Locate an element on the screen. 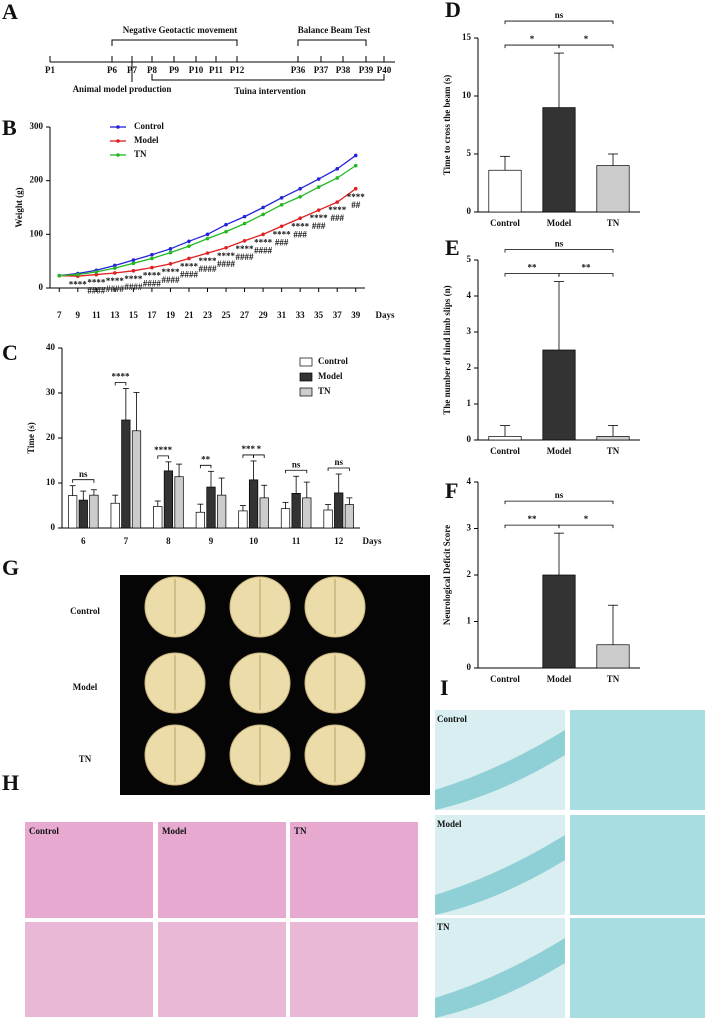 The image size is (705, 1020). bracket is located at coordinates (332, 42).